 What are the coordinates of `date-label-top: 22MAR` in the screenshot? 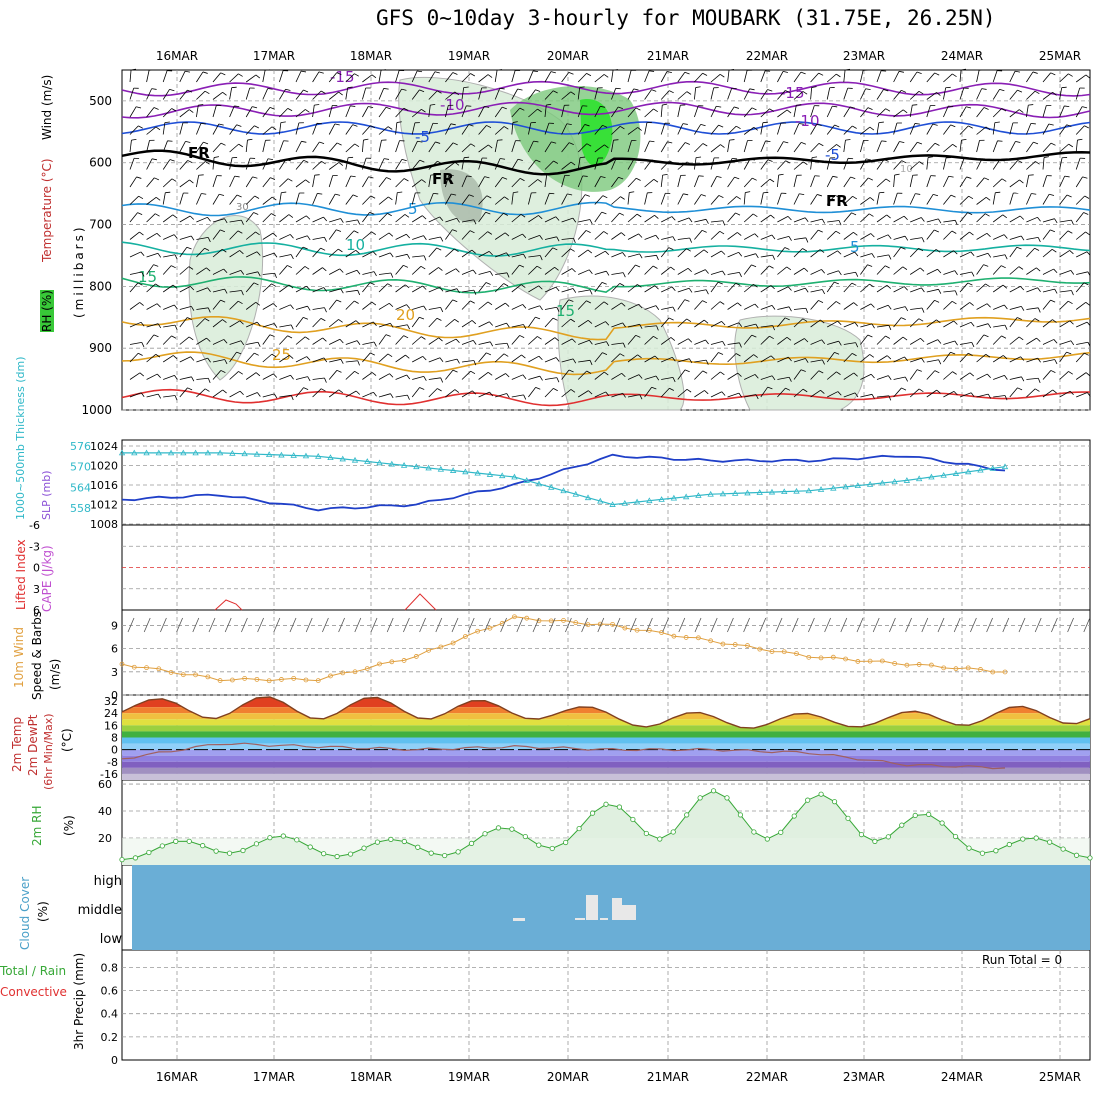 It's located at (767, 56).